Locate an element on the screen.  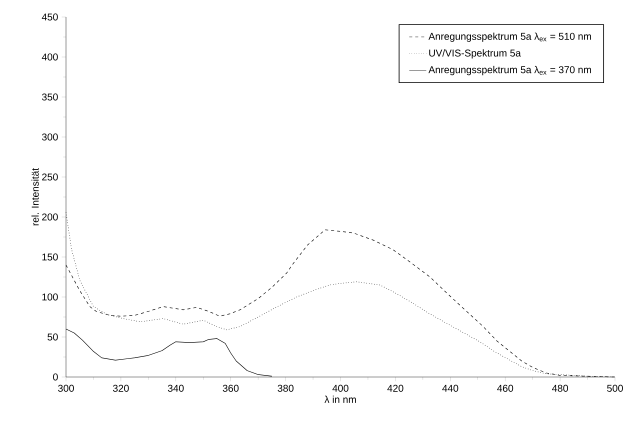
x-tick-label: 300 is located at coordinates (66, 388).